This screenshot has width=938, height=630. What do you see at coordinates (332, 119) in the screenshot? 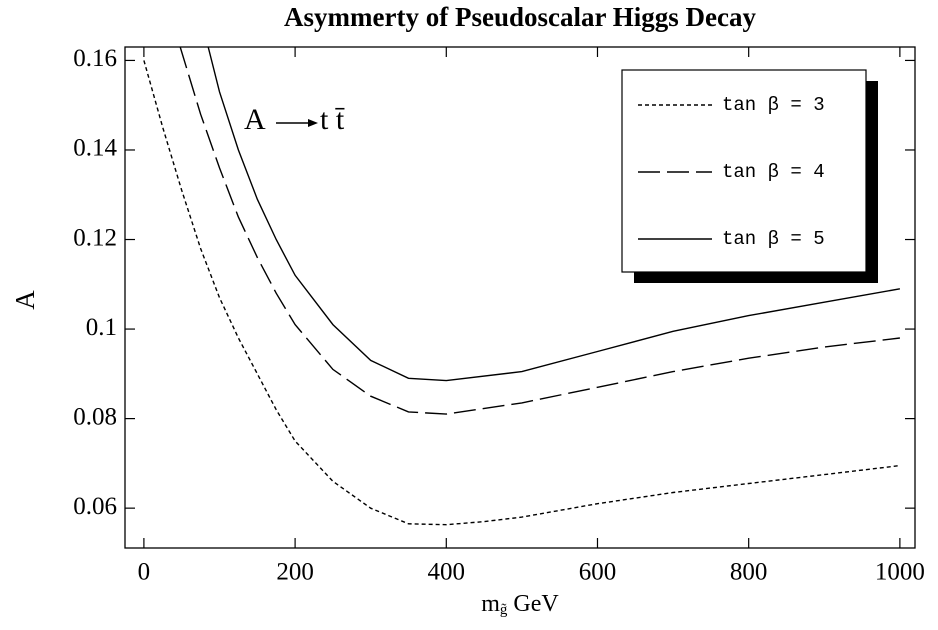
I see `annotation-right: t t̄` at bounding box center [332, 119].